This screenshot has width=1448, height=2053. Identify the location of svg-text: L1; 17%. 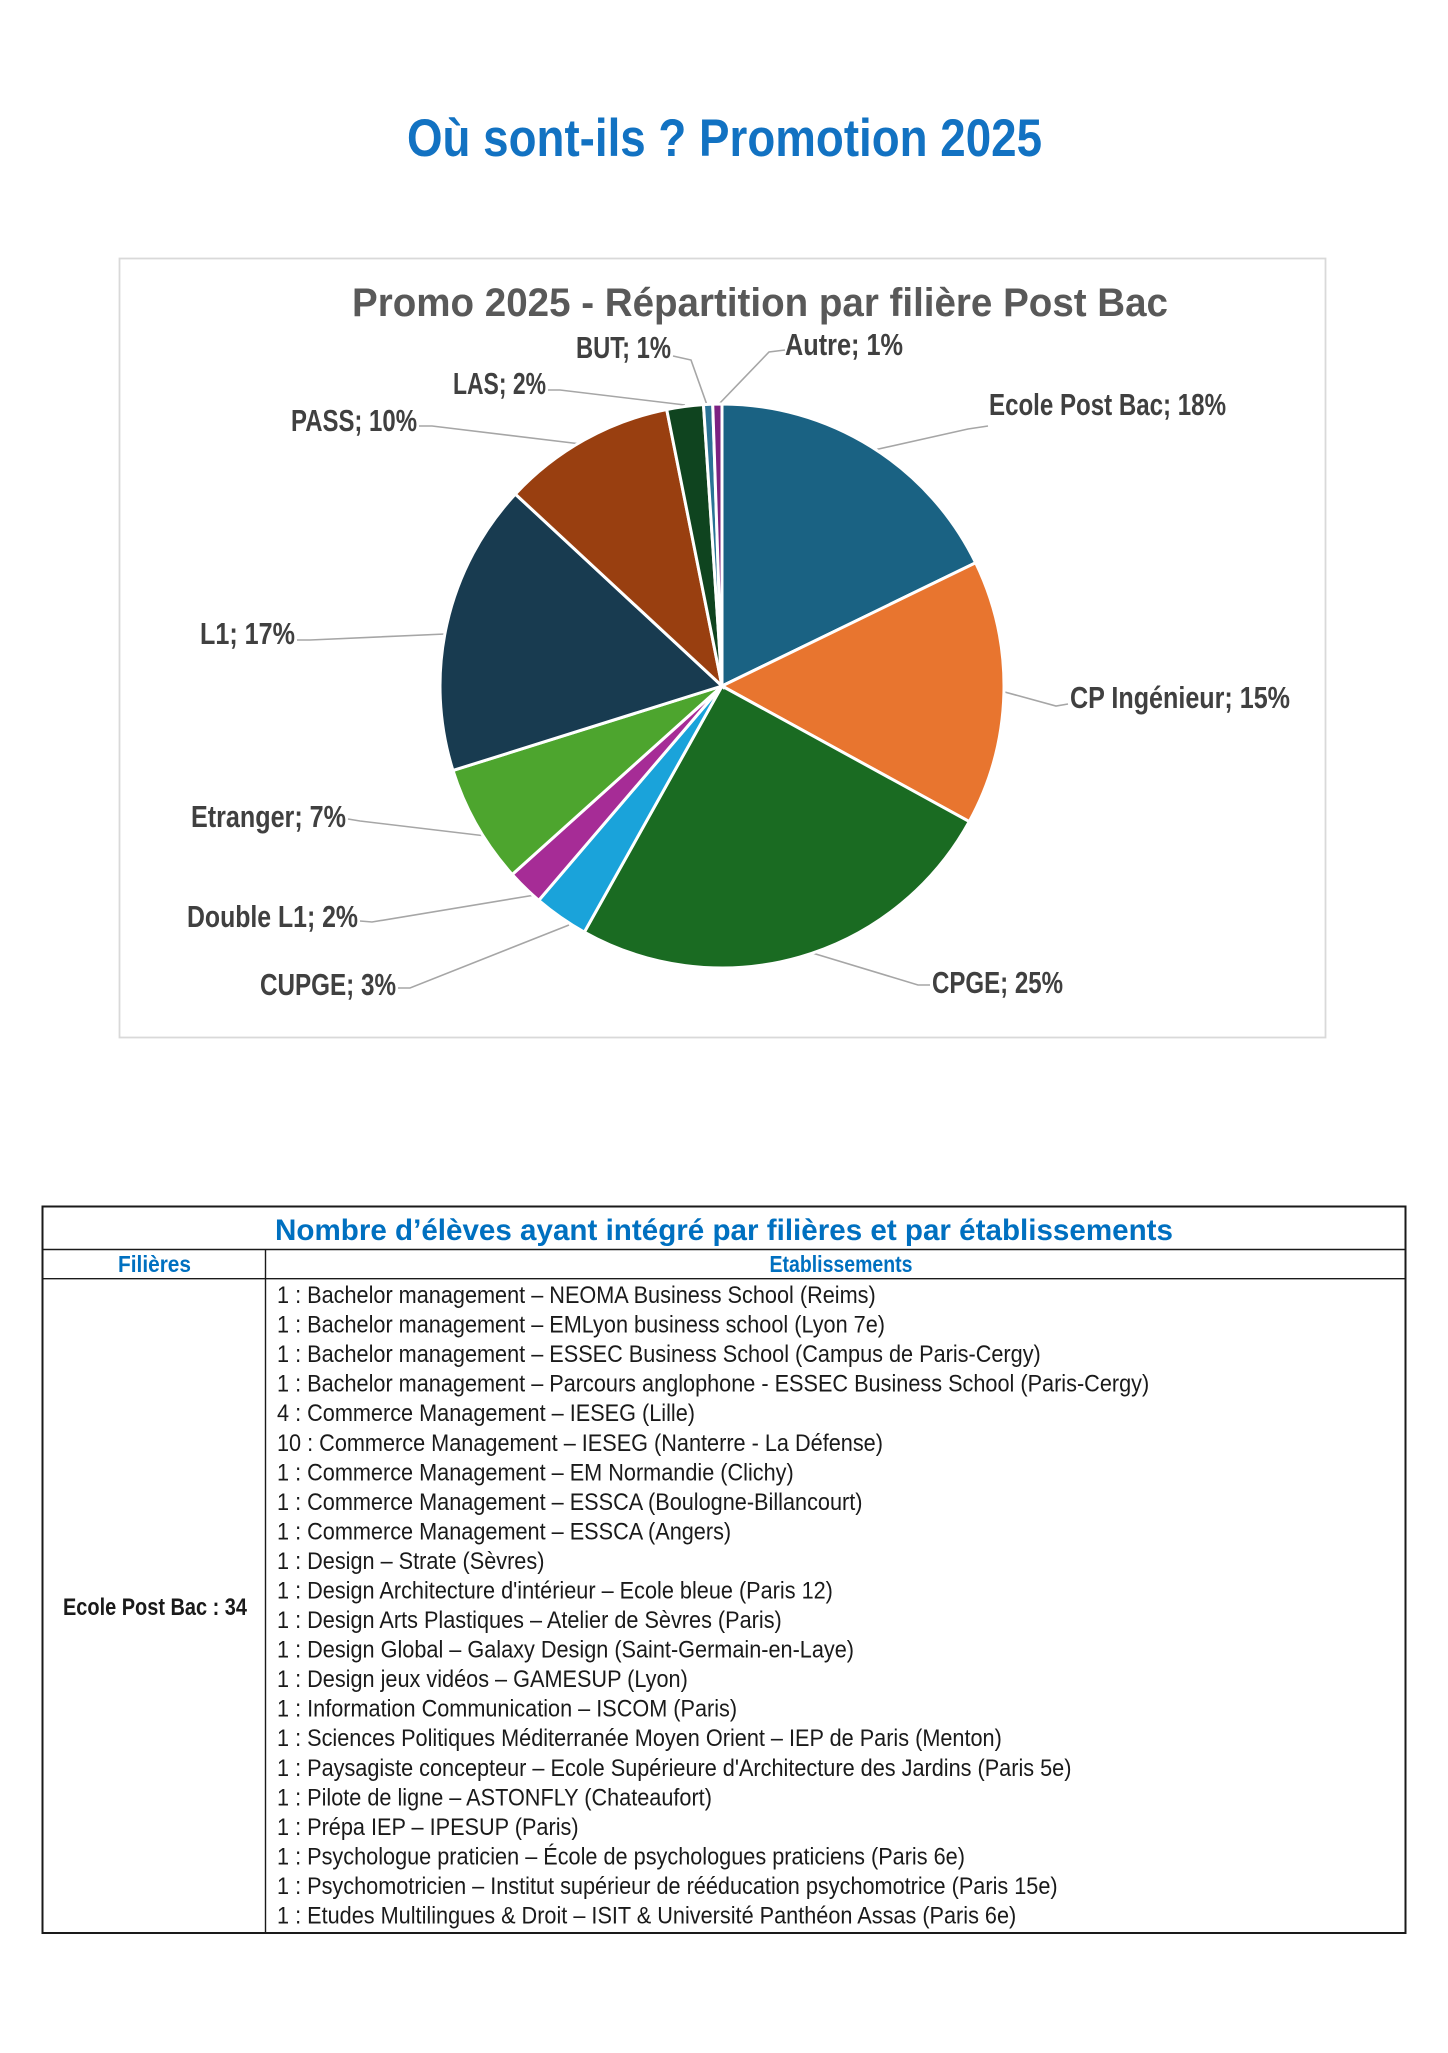
(247, 633).